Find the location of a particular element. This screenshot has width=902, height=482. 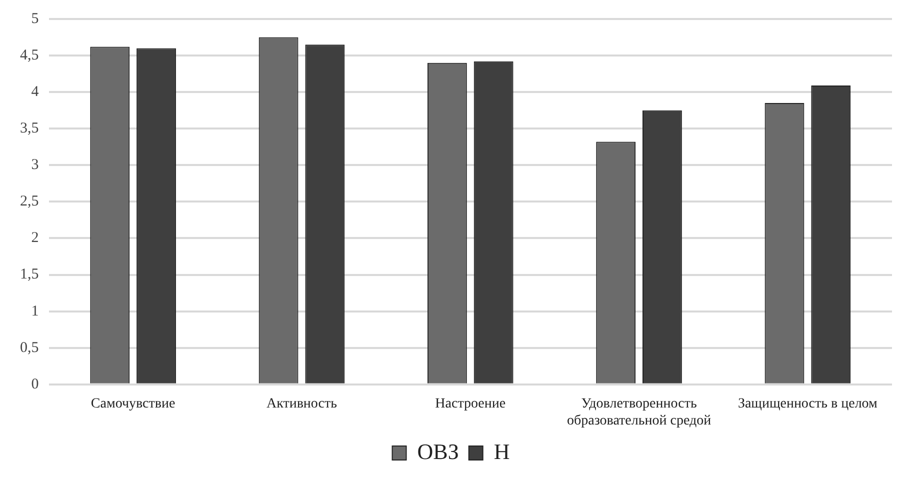

y-tick-label: 1,5 is located at coordinates (29, 274).